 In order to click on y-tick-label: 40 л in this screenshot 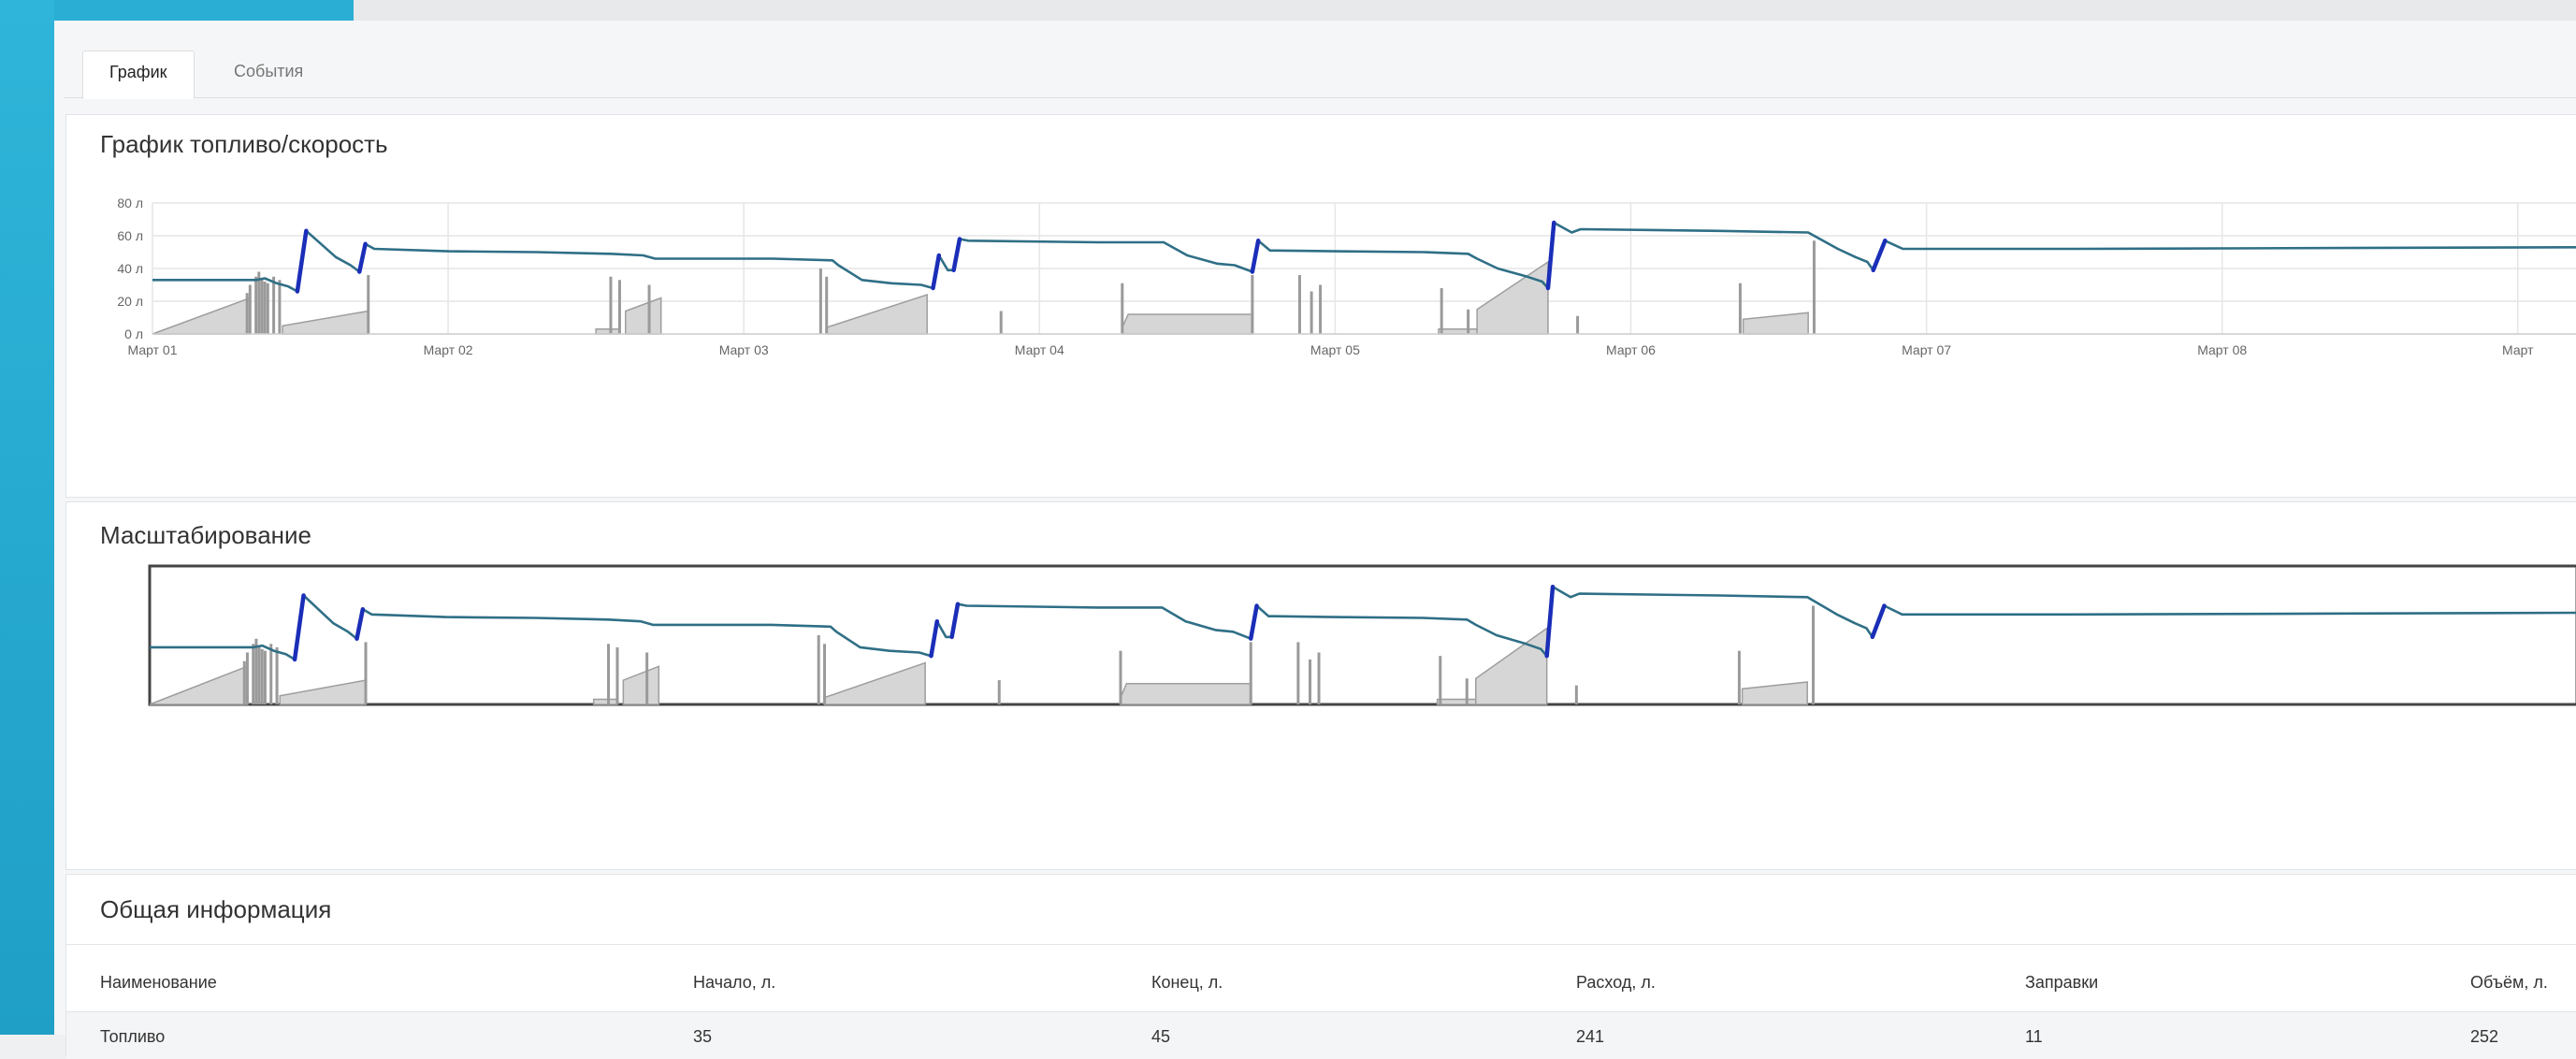, I will do `click(130, 268)`.